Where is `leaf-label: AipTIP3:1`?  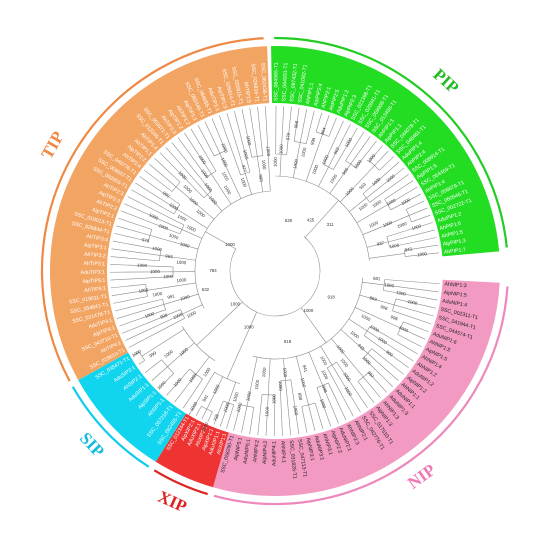 leaf-label: AipTIP3:1 is located at coordinates (95, 246).